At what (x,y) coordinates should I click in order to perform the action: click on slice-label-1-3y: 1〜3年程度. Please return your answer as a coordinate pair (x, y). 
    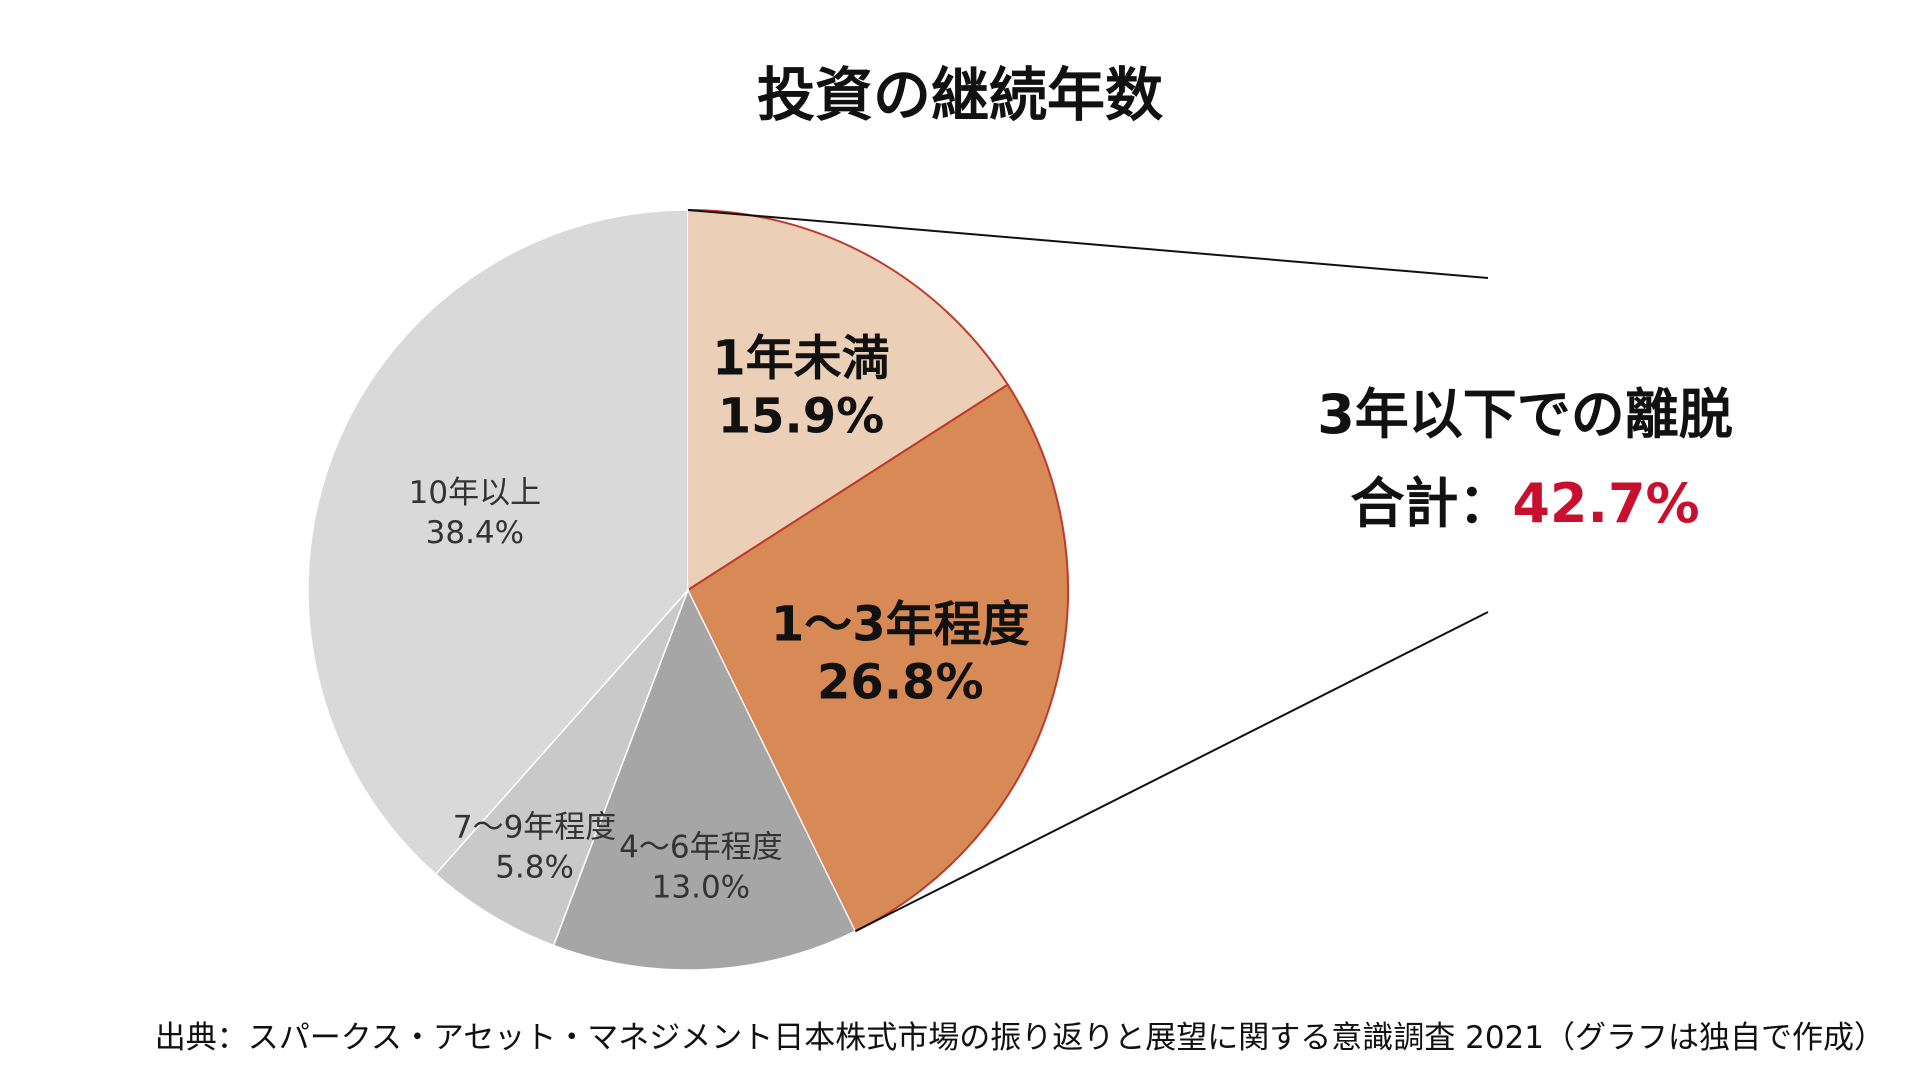
    Looking at the image, I should click on (900, 625).